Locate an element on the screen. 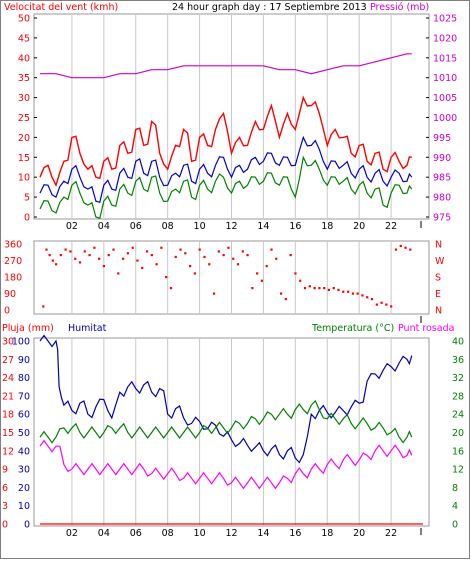 The image size is (470, 563). rain-tick-label: 27 is located at coordinates (8, 360).